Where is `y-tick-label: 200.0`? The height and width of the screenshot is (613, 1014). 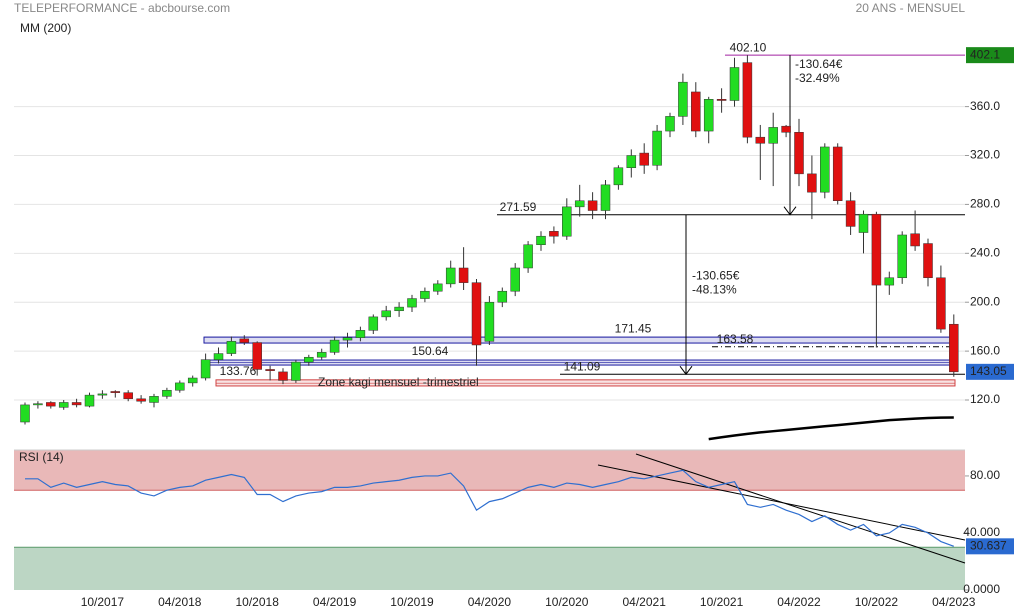
y-tick-label: 200.0 is located at coordinates (985, 301).